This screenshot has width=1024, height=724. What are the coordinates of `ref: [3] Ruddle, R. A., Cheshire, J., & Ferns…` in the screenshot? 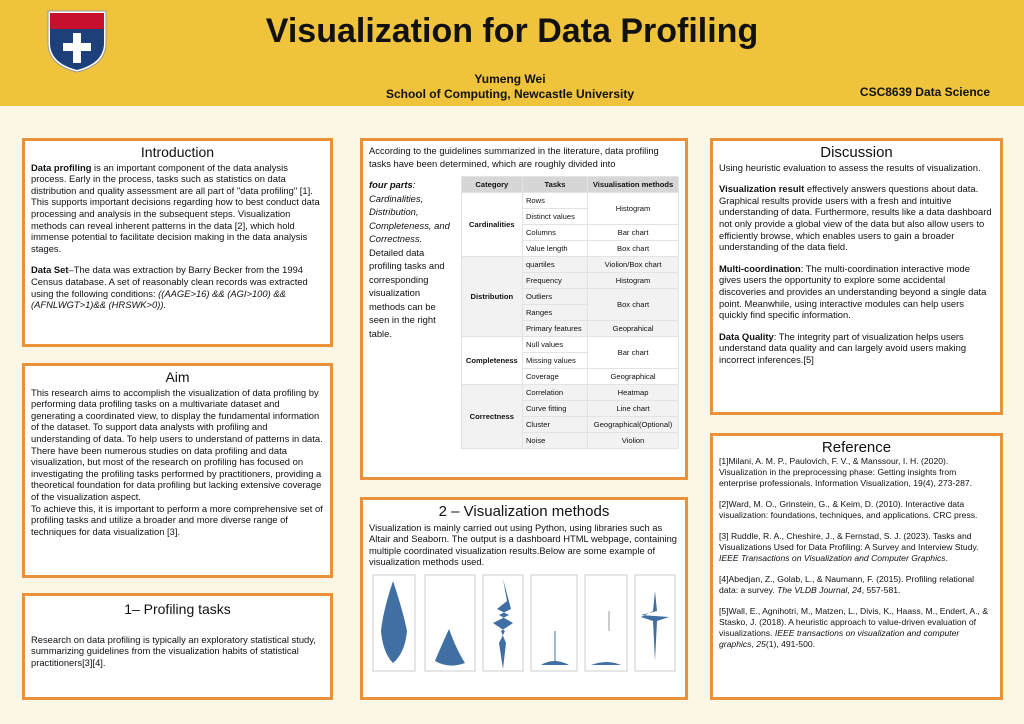 It's located at (856, 547).